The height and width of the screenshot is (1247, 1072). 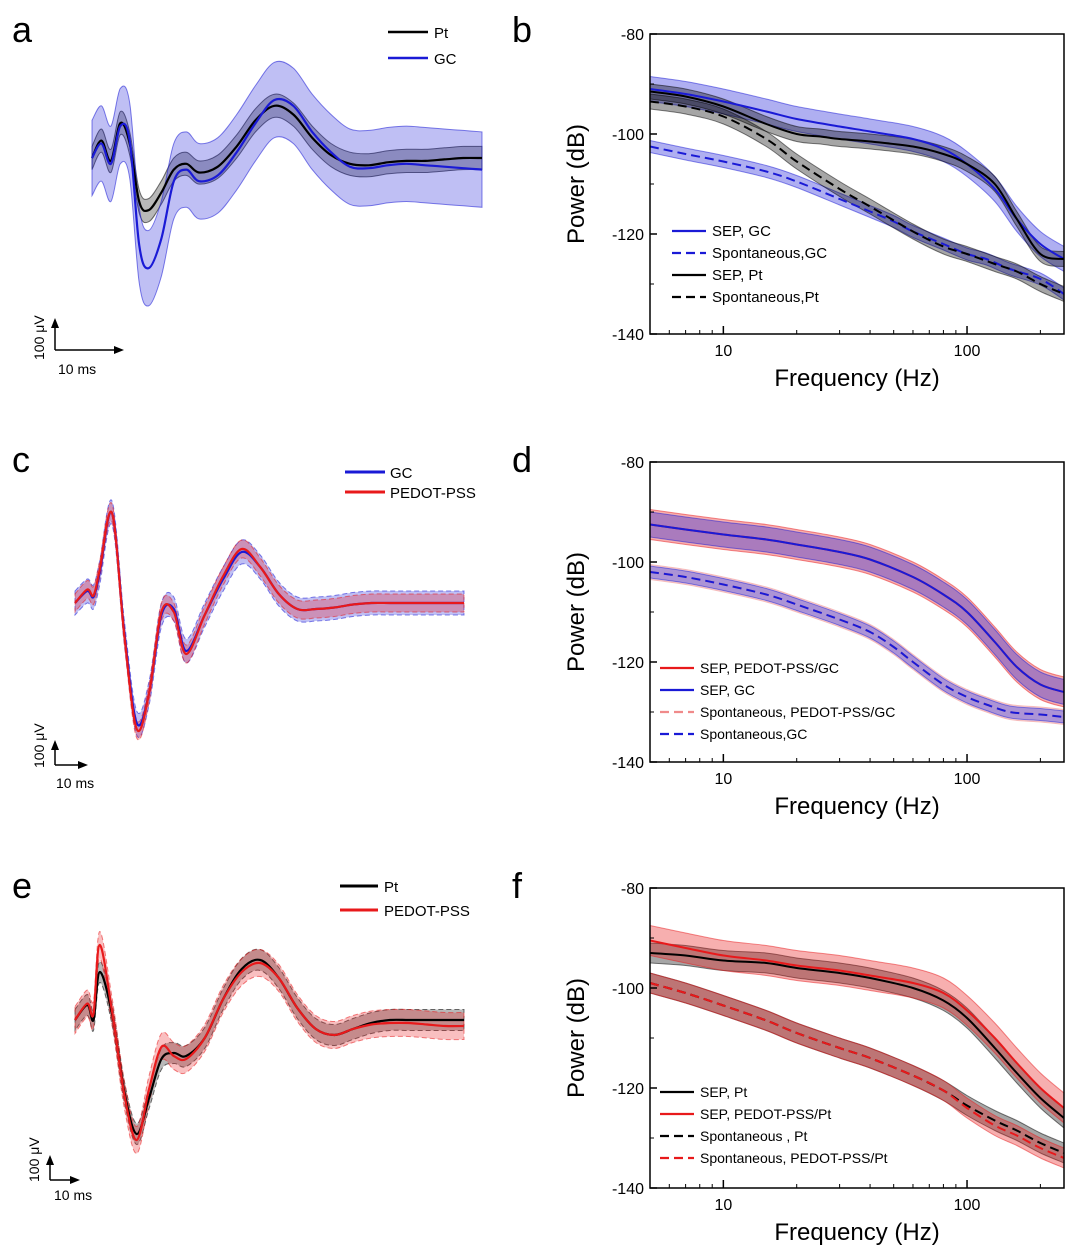 I want to click on legend-c-label-pedot: PEDOT-PSS, so click(x=433, y=493).